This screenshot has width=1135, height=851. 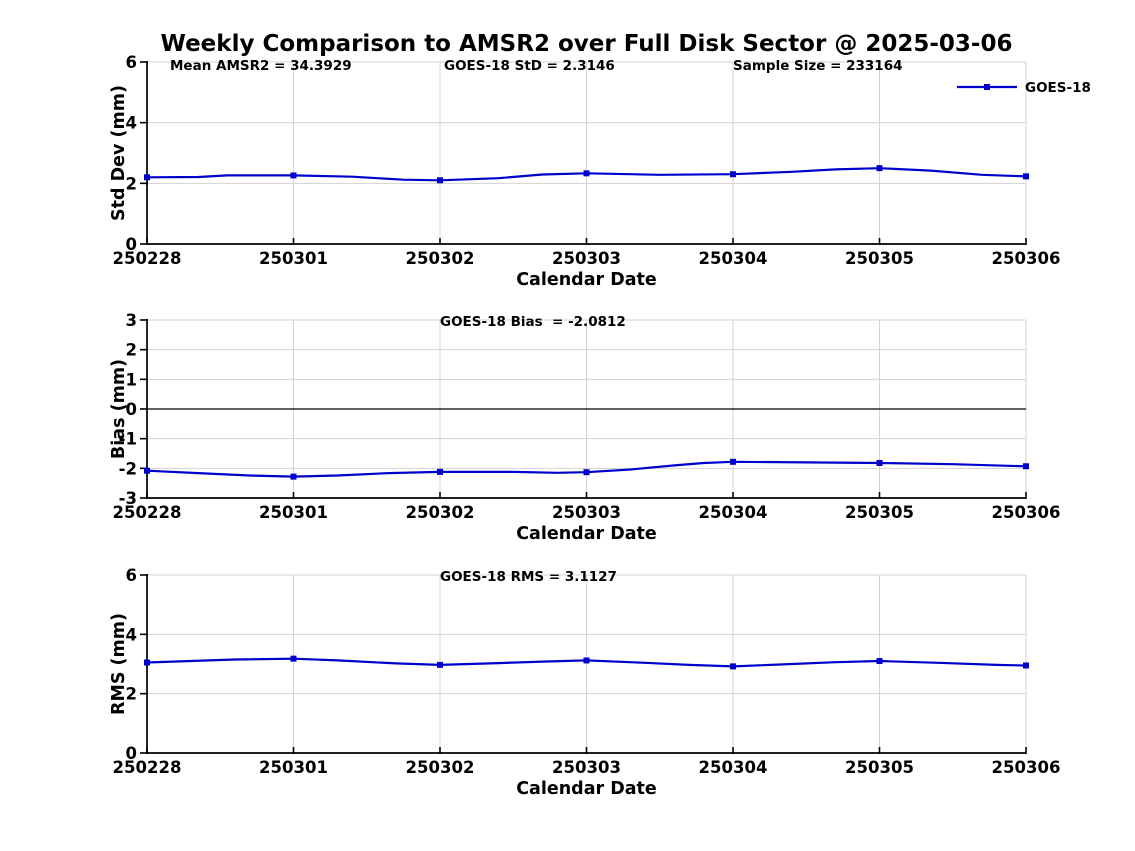 I want to click on annotation-text: GOES-18 StD = 2.3146, so click(x=529, y=66).